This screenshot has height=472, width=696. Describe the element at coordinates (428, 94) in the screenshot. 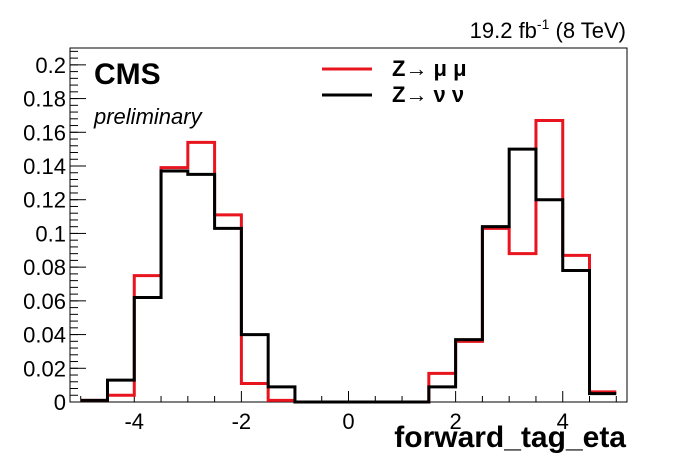

I see `legend-label-z-nunu: Z→ ν ν` at that location.